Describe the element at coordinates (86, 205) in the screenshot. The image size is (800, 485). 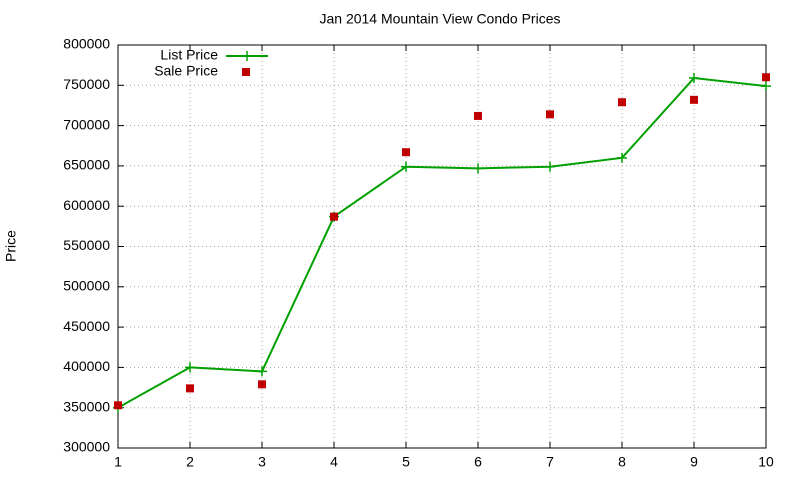
I see `y-tick-label: 600000` at that location.